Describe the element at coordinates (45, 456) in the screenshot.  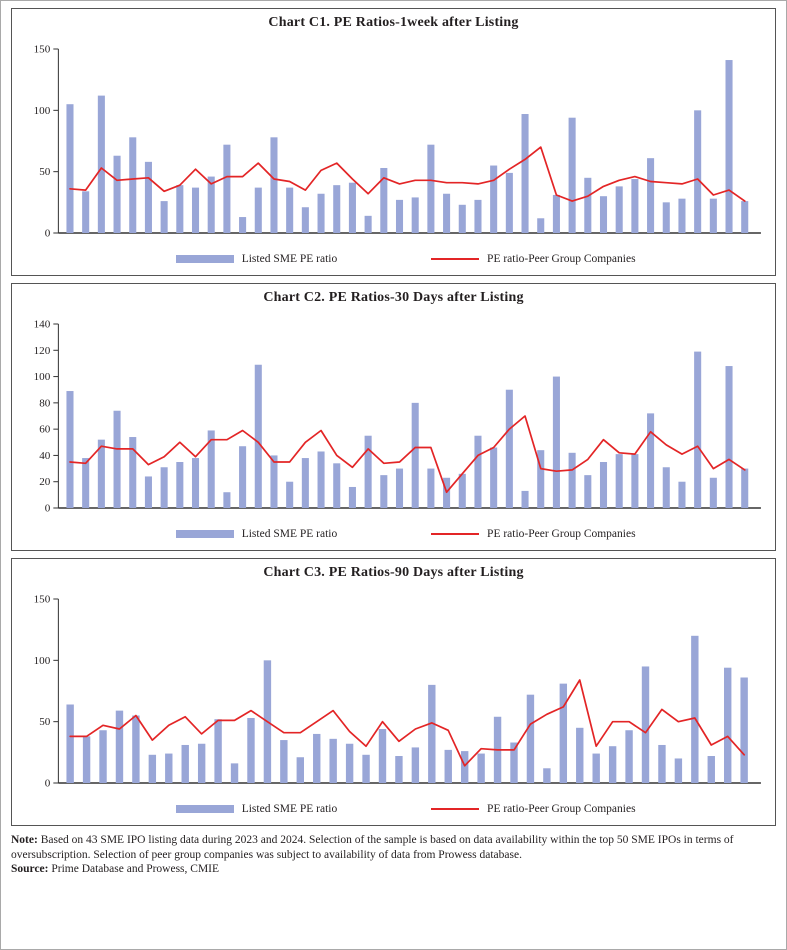
I see `svg-text: 40` at that location.